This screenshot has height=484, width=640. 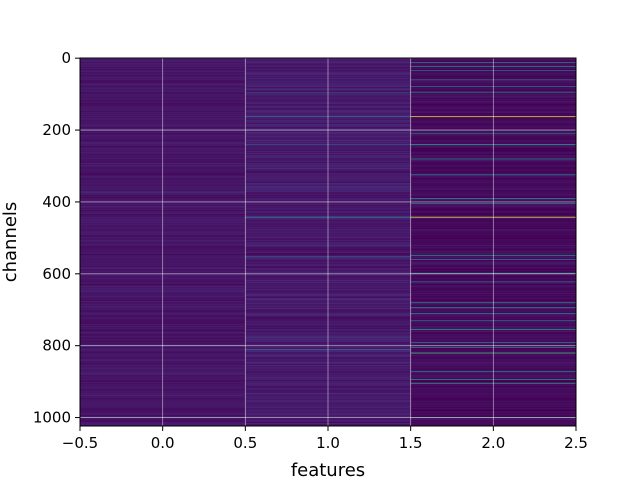 What do you see at coordinates (52, 418) in the screenshot?
I see `y-tick-label: 1000` at bounding box center [52, 418].